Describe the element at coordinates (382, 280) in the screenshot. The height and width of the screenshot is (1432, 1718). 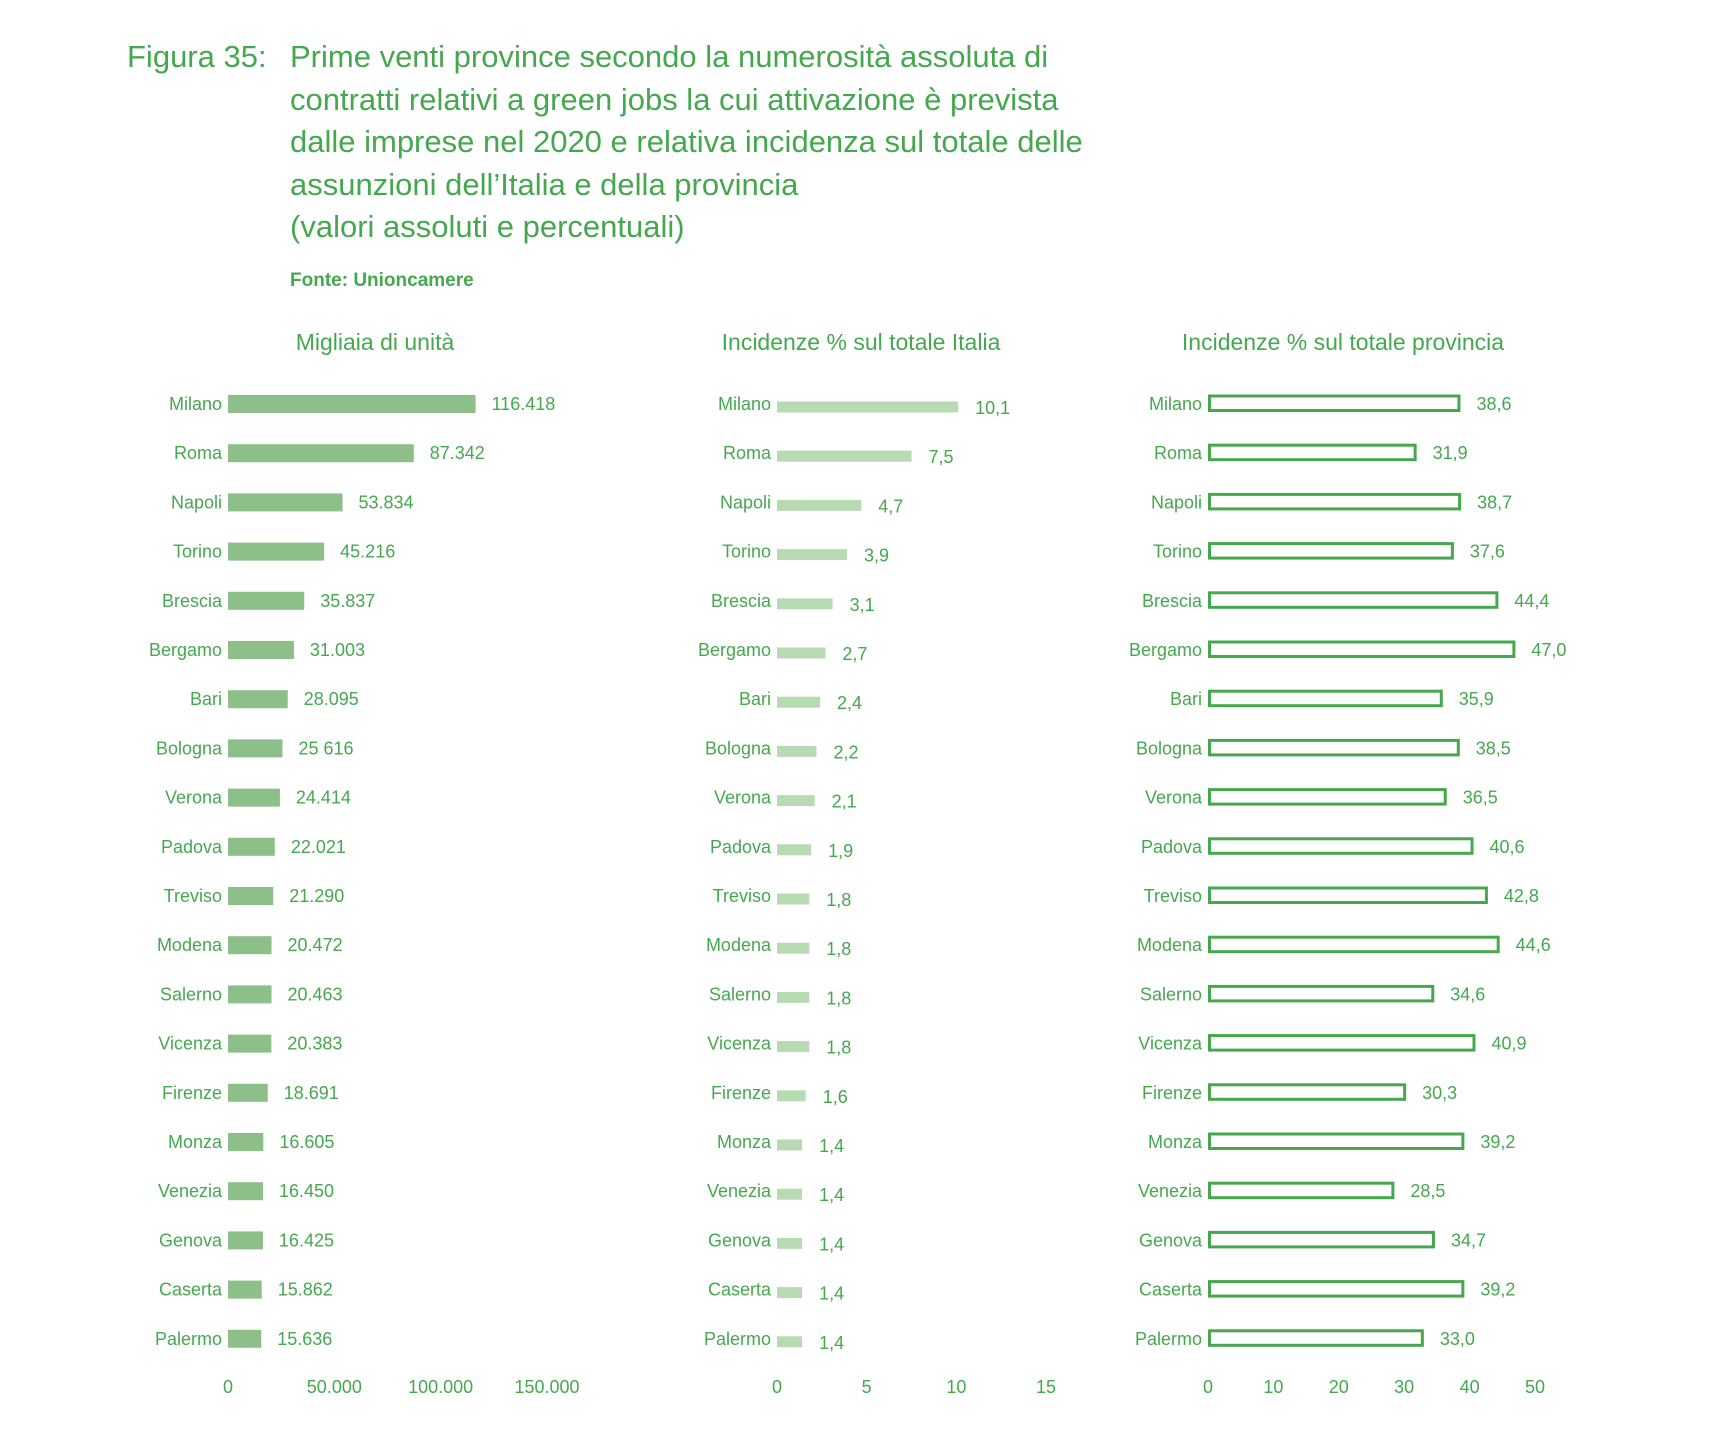
I see `source-note: Fonte: Unioncamere` at that location.